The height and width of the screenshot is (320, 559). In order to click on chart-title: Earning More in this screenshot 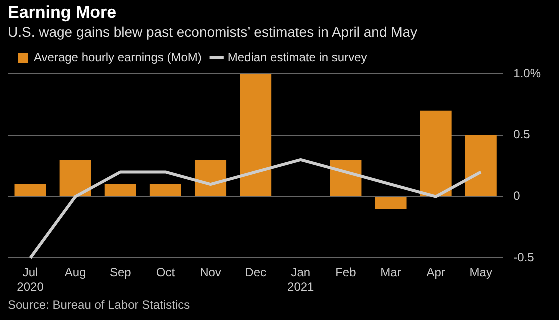, I will do `click(62, 13)`.